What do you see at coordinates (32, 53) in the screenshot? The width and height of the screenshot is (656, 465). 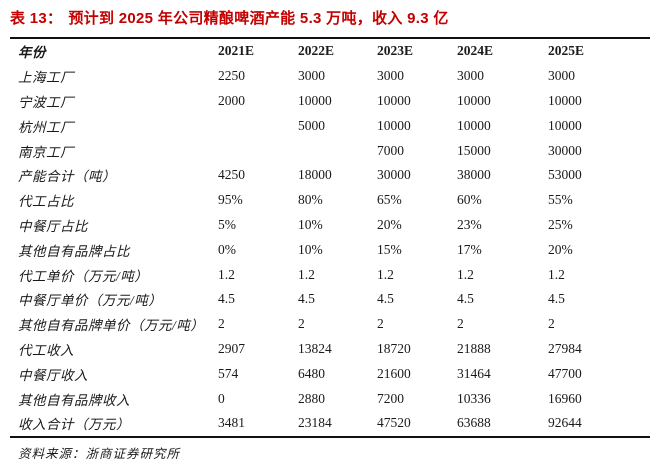 I see `header-year-label: 年份` at bounding box center [32, 53].